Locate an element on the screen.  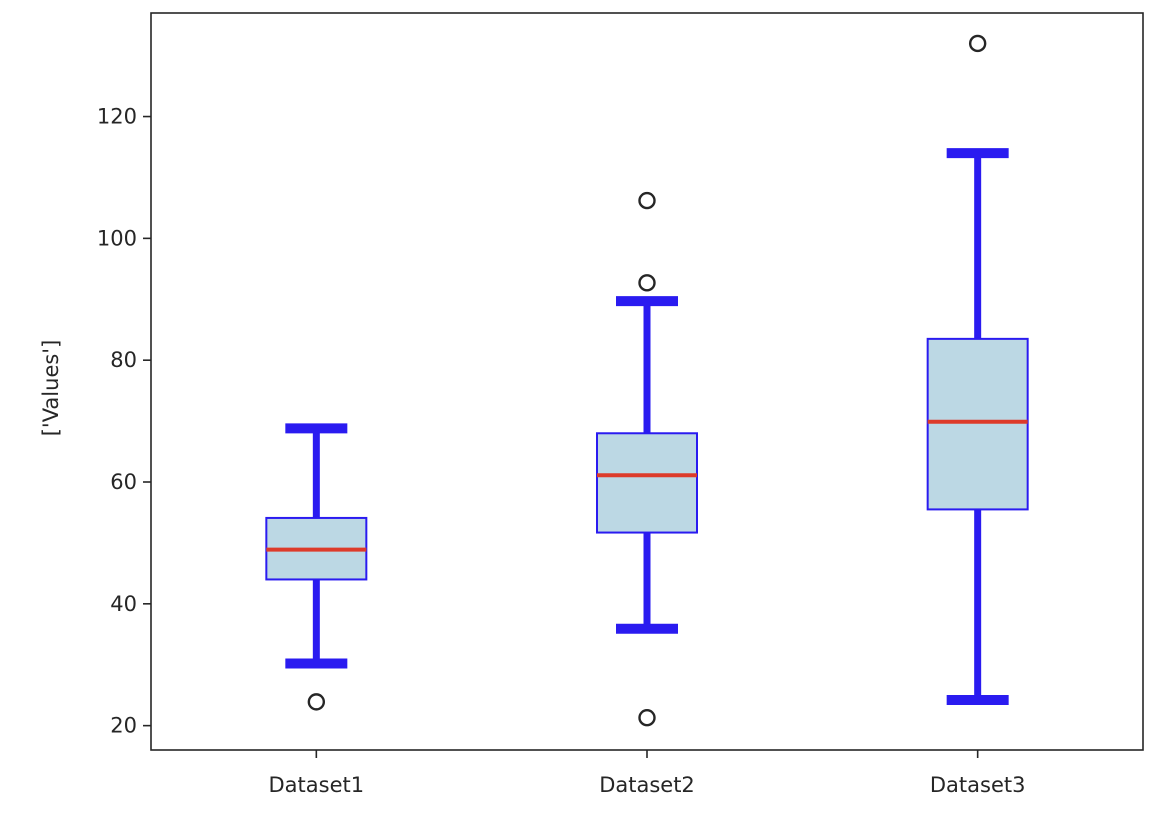
y-tick-label: 80 is located at coordinates (123, 360).